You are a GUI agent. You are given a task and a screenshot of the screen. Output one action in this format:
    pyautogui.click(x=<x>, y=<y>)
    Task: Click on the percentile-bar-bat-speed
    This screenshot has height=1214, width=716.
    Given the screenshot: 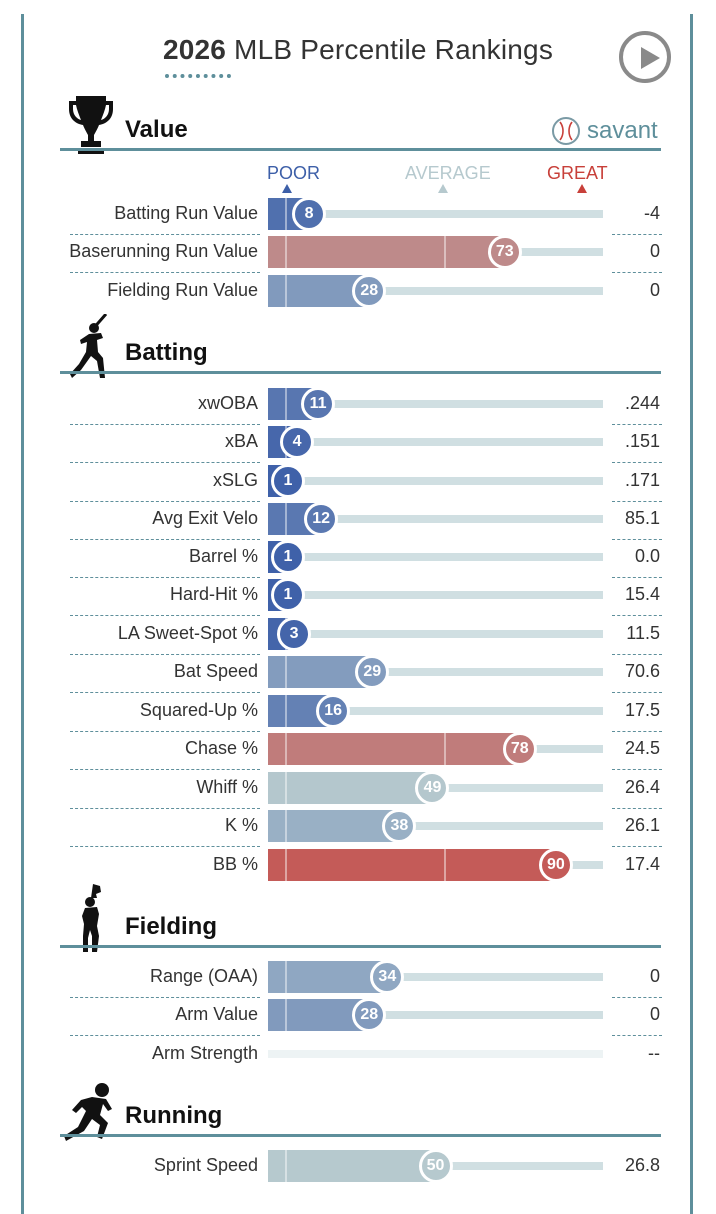 What is the action you would take?
    pyautogui.click(x=320, y=672)
    